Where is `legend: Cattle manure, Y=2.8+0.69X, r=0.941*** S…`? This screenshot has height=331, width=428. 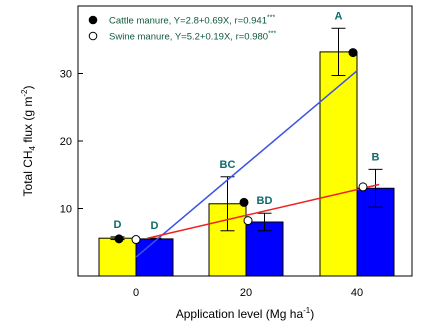 legend: Cattle manure, Y=2.8+0.69X, r=0.941*** S… is located at coordinates (182, 29).